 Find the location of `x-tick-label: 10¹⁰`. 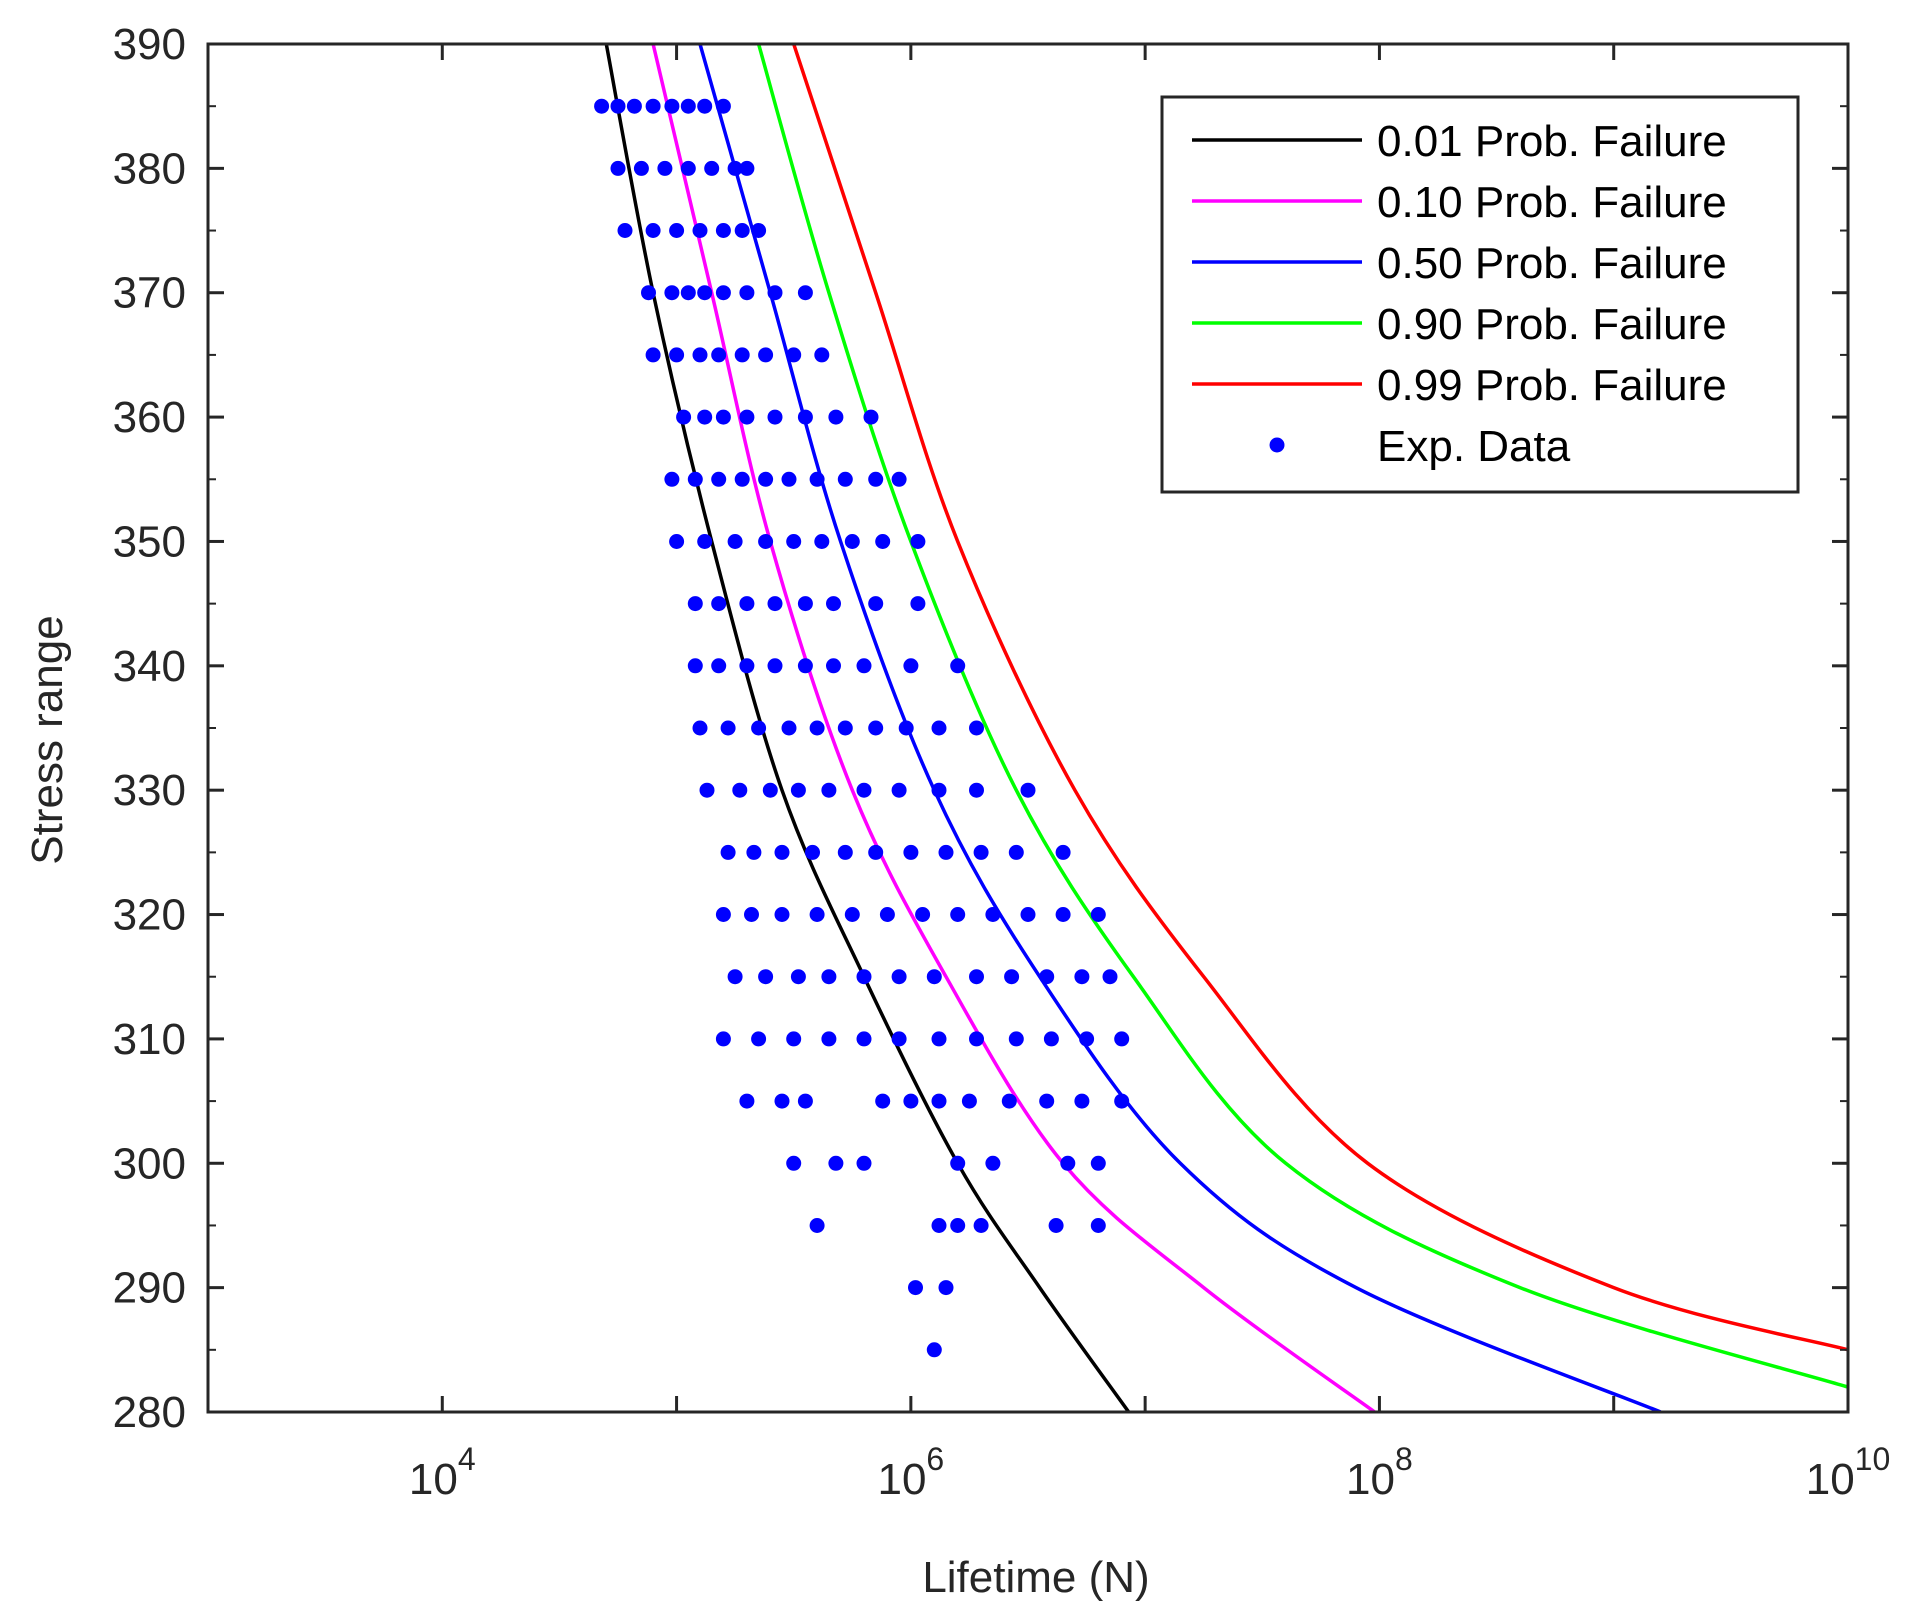

x-tick-label: 10¹⁰ is located at coordinates (1848, 1472).